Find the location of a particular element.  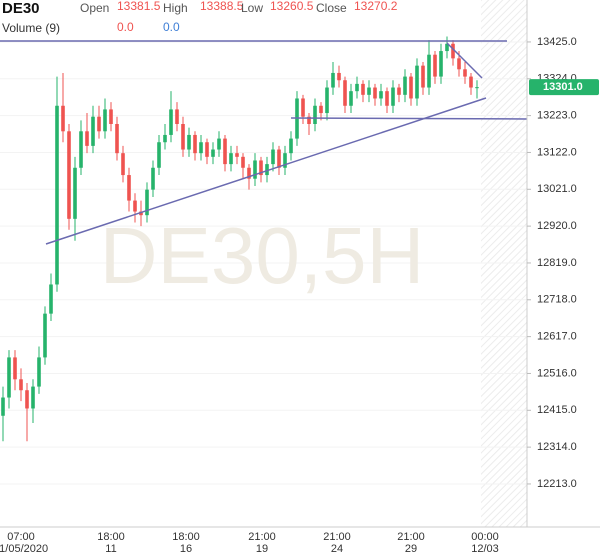

high-value: 13388.5 is located at coordinates (222, 6).